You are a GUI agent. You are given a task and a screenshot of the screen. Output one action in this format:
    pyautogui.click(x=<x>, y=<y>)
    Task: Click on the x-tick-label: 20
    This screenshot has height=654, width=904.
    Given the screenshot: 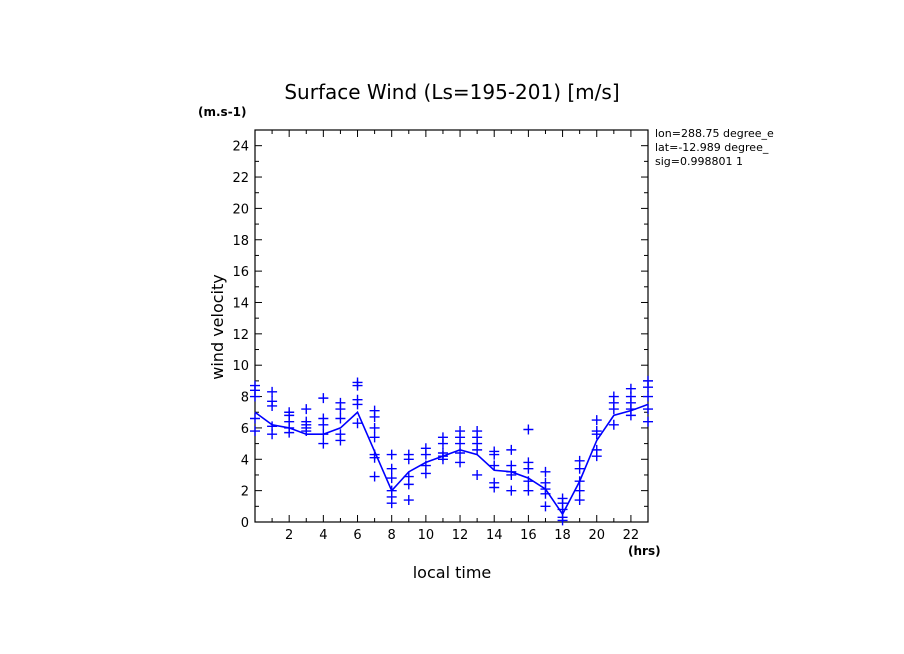 What is the action you would take?
    pyautogui.click(x=596, y=535)
    